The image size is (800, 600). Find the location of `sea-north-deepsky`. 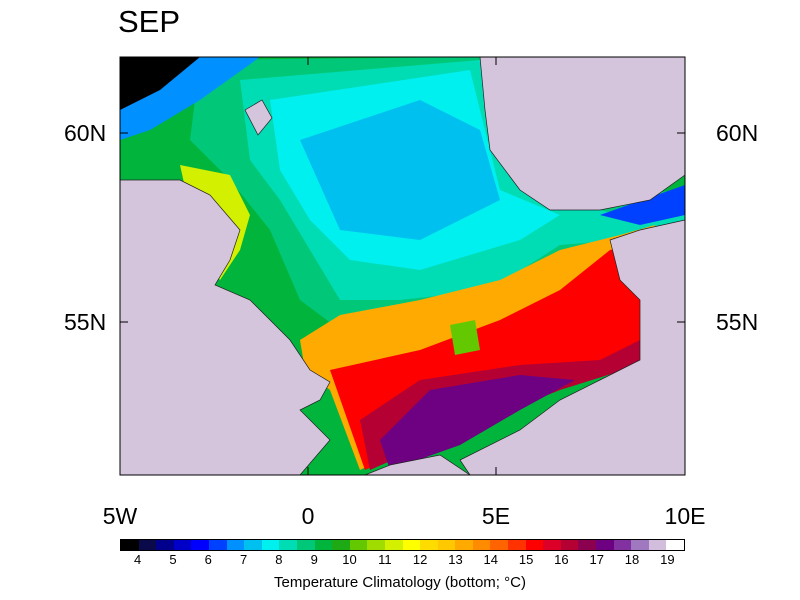

sea-north-deepsky is located at coordinates (400, 170).